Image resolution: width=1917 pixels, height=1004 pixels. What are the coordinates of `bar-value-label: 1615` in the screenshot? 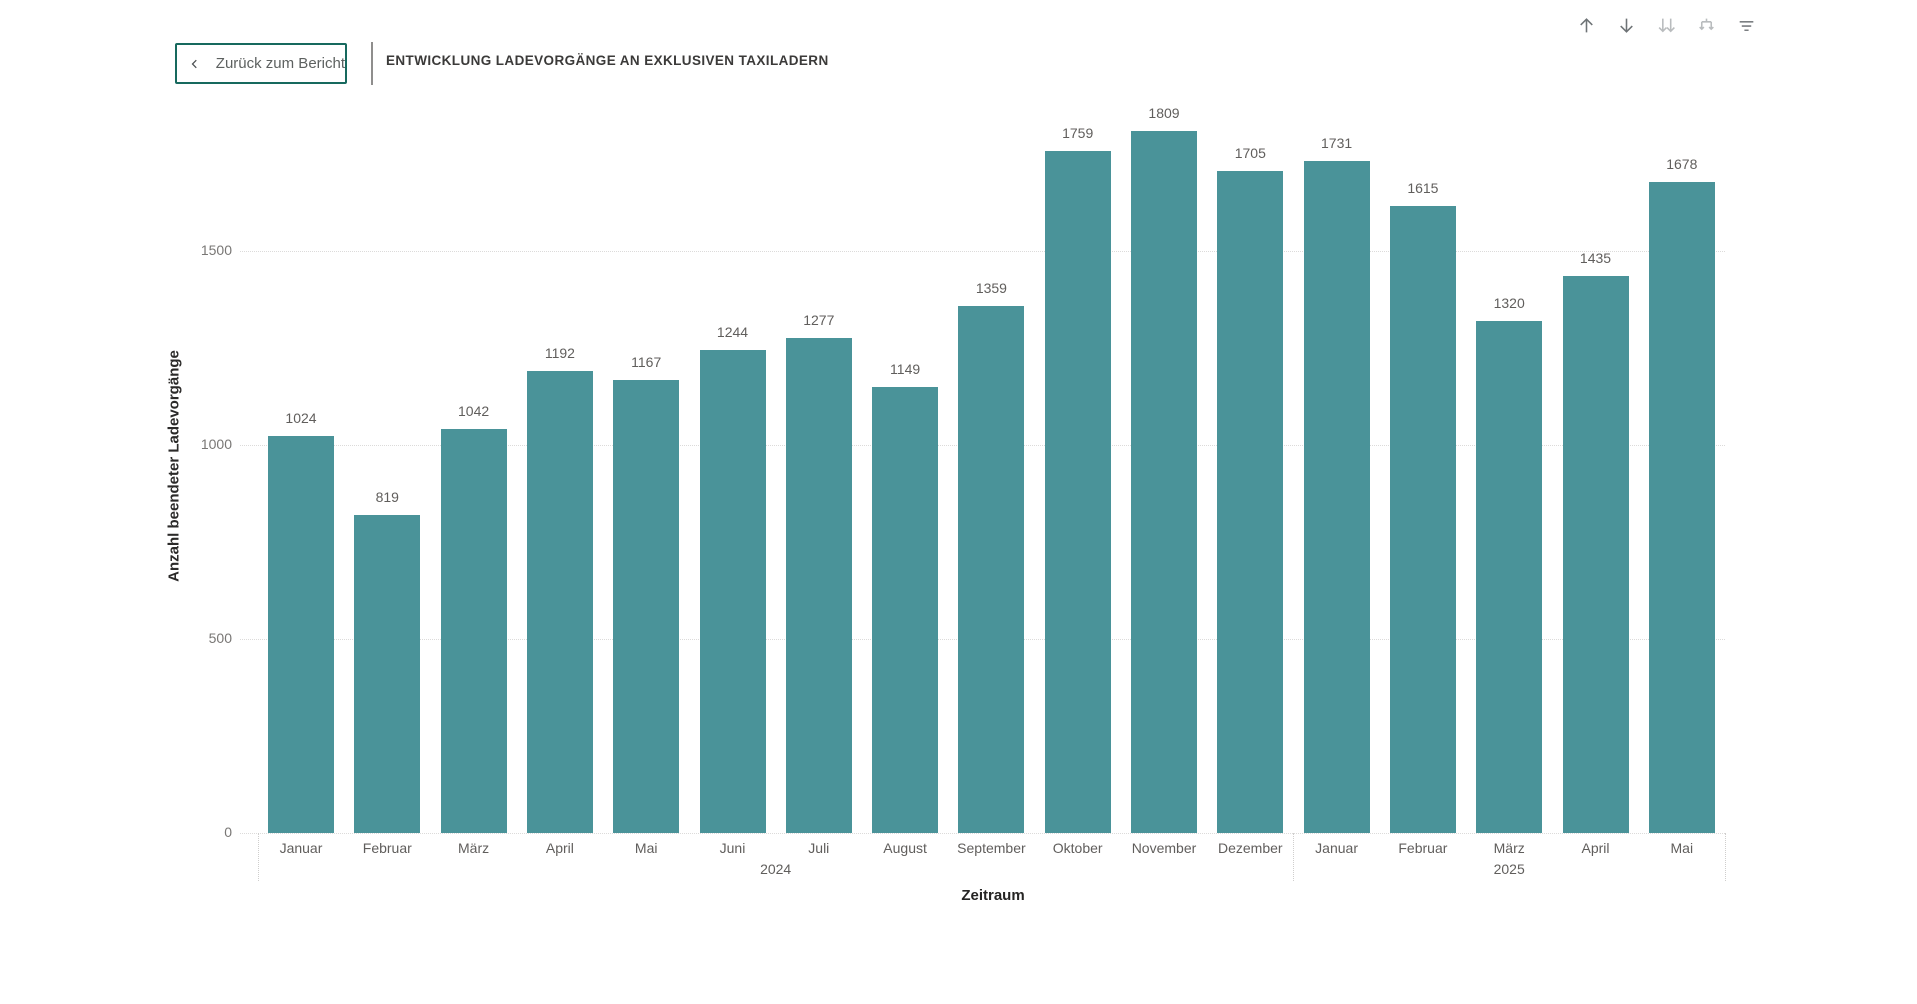 It's located at (1423, 188).